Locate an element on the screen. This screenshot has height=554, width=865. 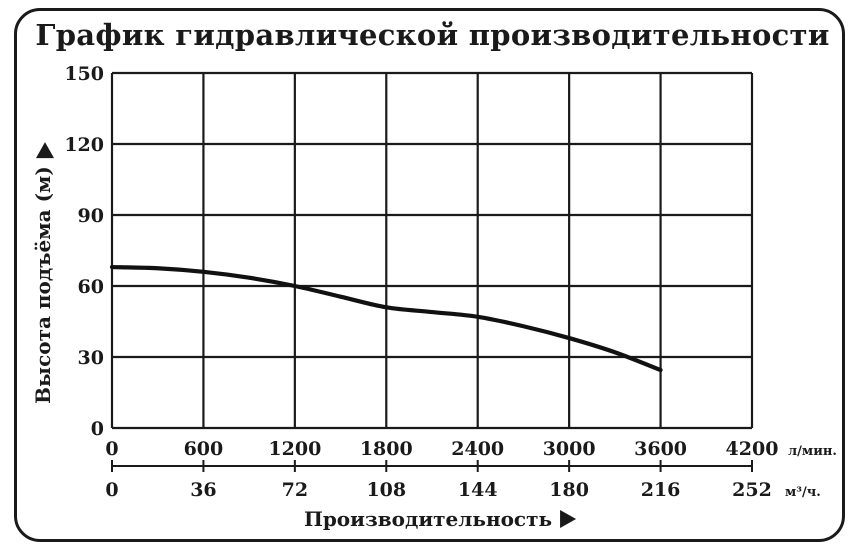
x-tick-label: 3000 is located at coordinates (569, 449).